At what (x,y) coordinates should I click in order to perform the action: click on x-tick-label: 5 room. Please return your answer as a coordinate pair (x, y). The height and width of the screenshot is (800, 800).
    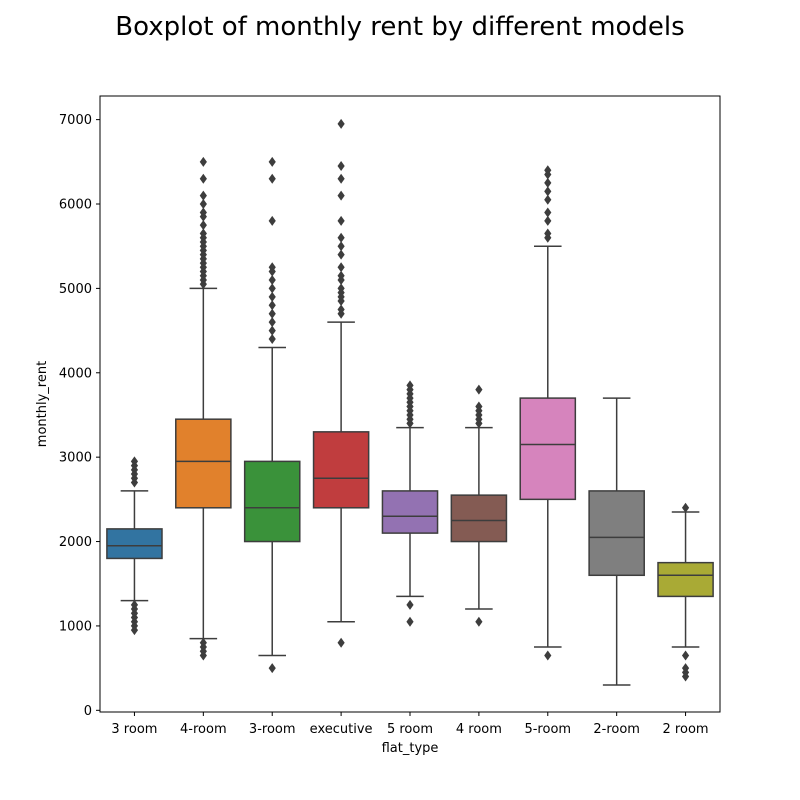
    Looking at the image, I should click on (410, 729).